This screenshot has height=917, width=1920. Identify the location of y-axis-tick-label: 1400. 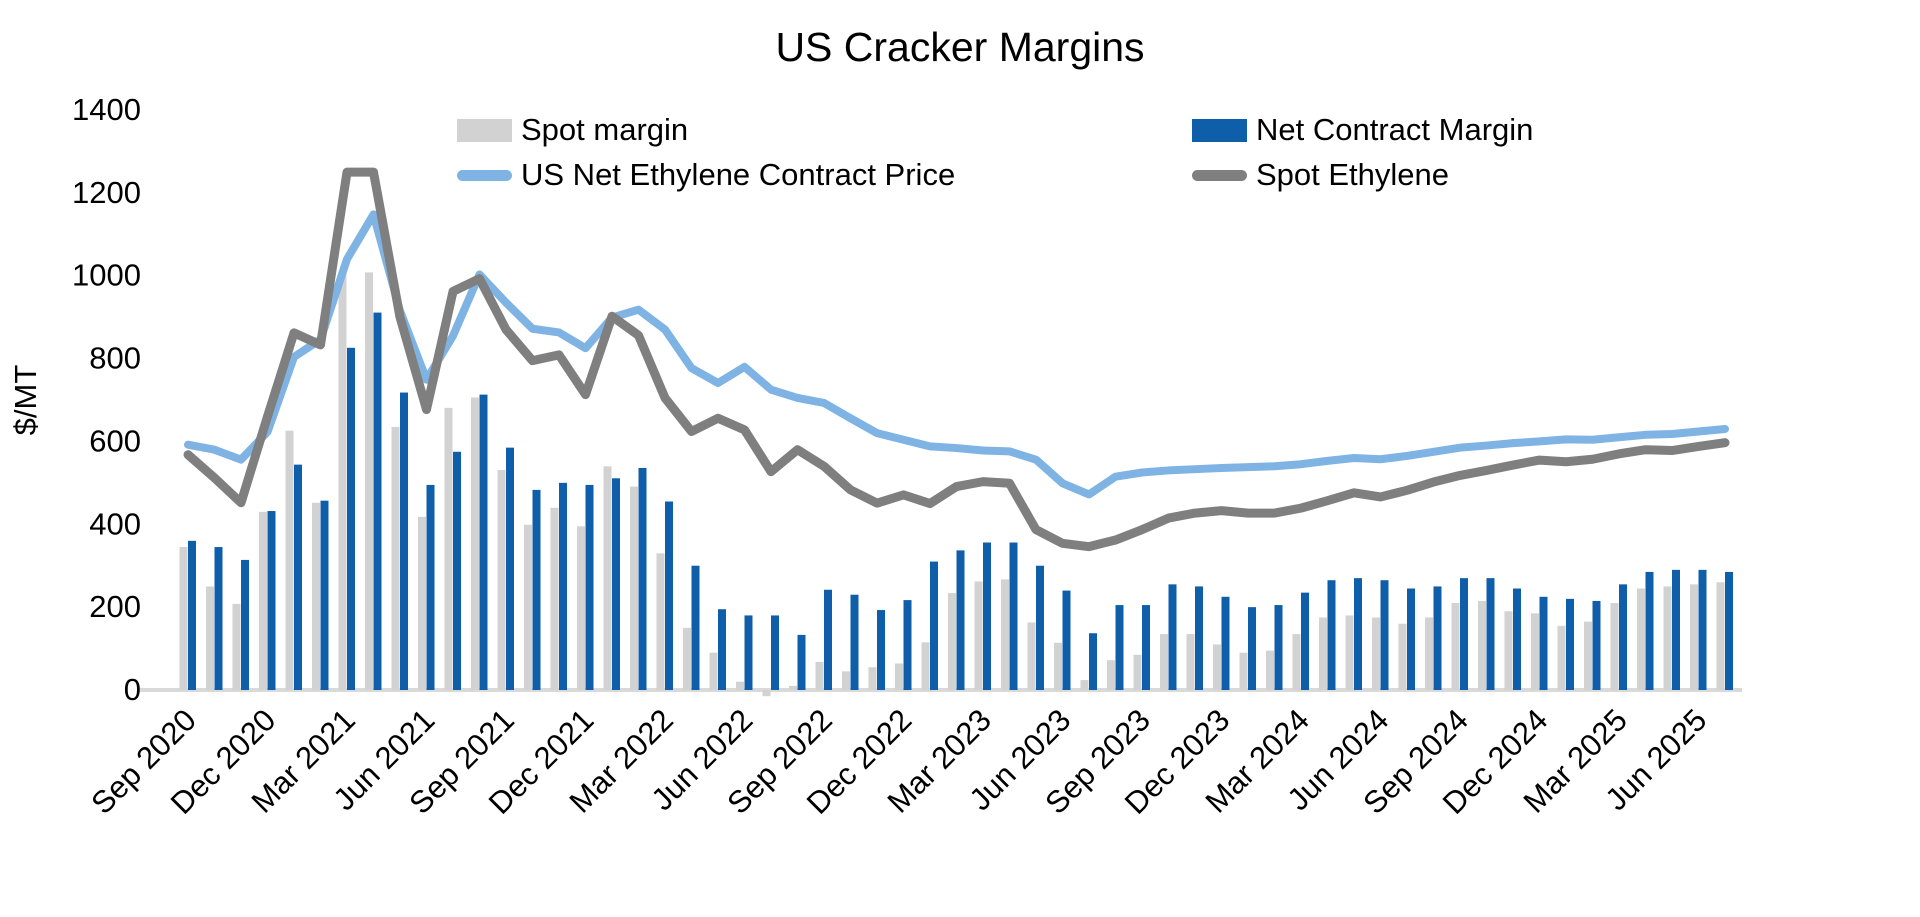
(106, 109).